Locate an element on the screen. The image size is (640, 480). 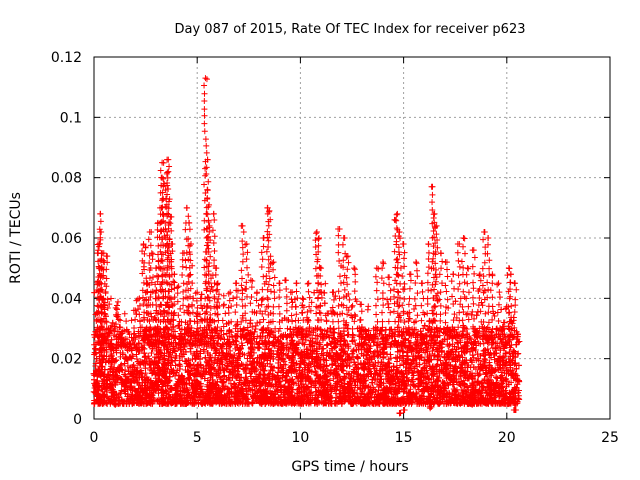
y-tick-label: 0.08 is located at coordinates (66, 179).